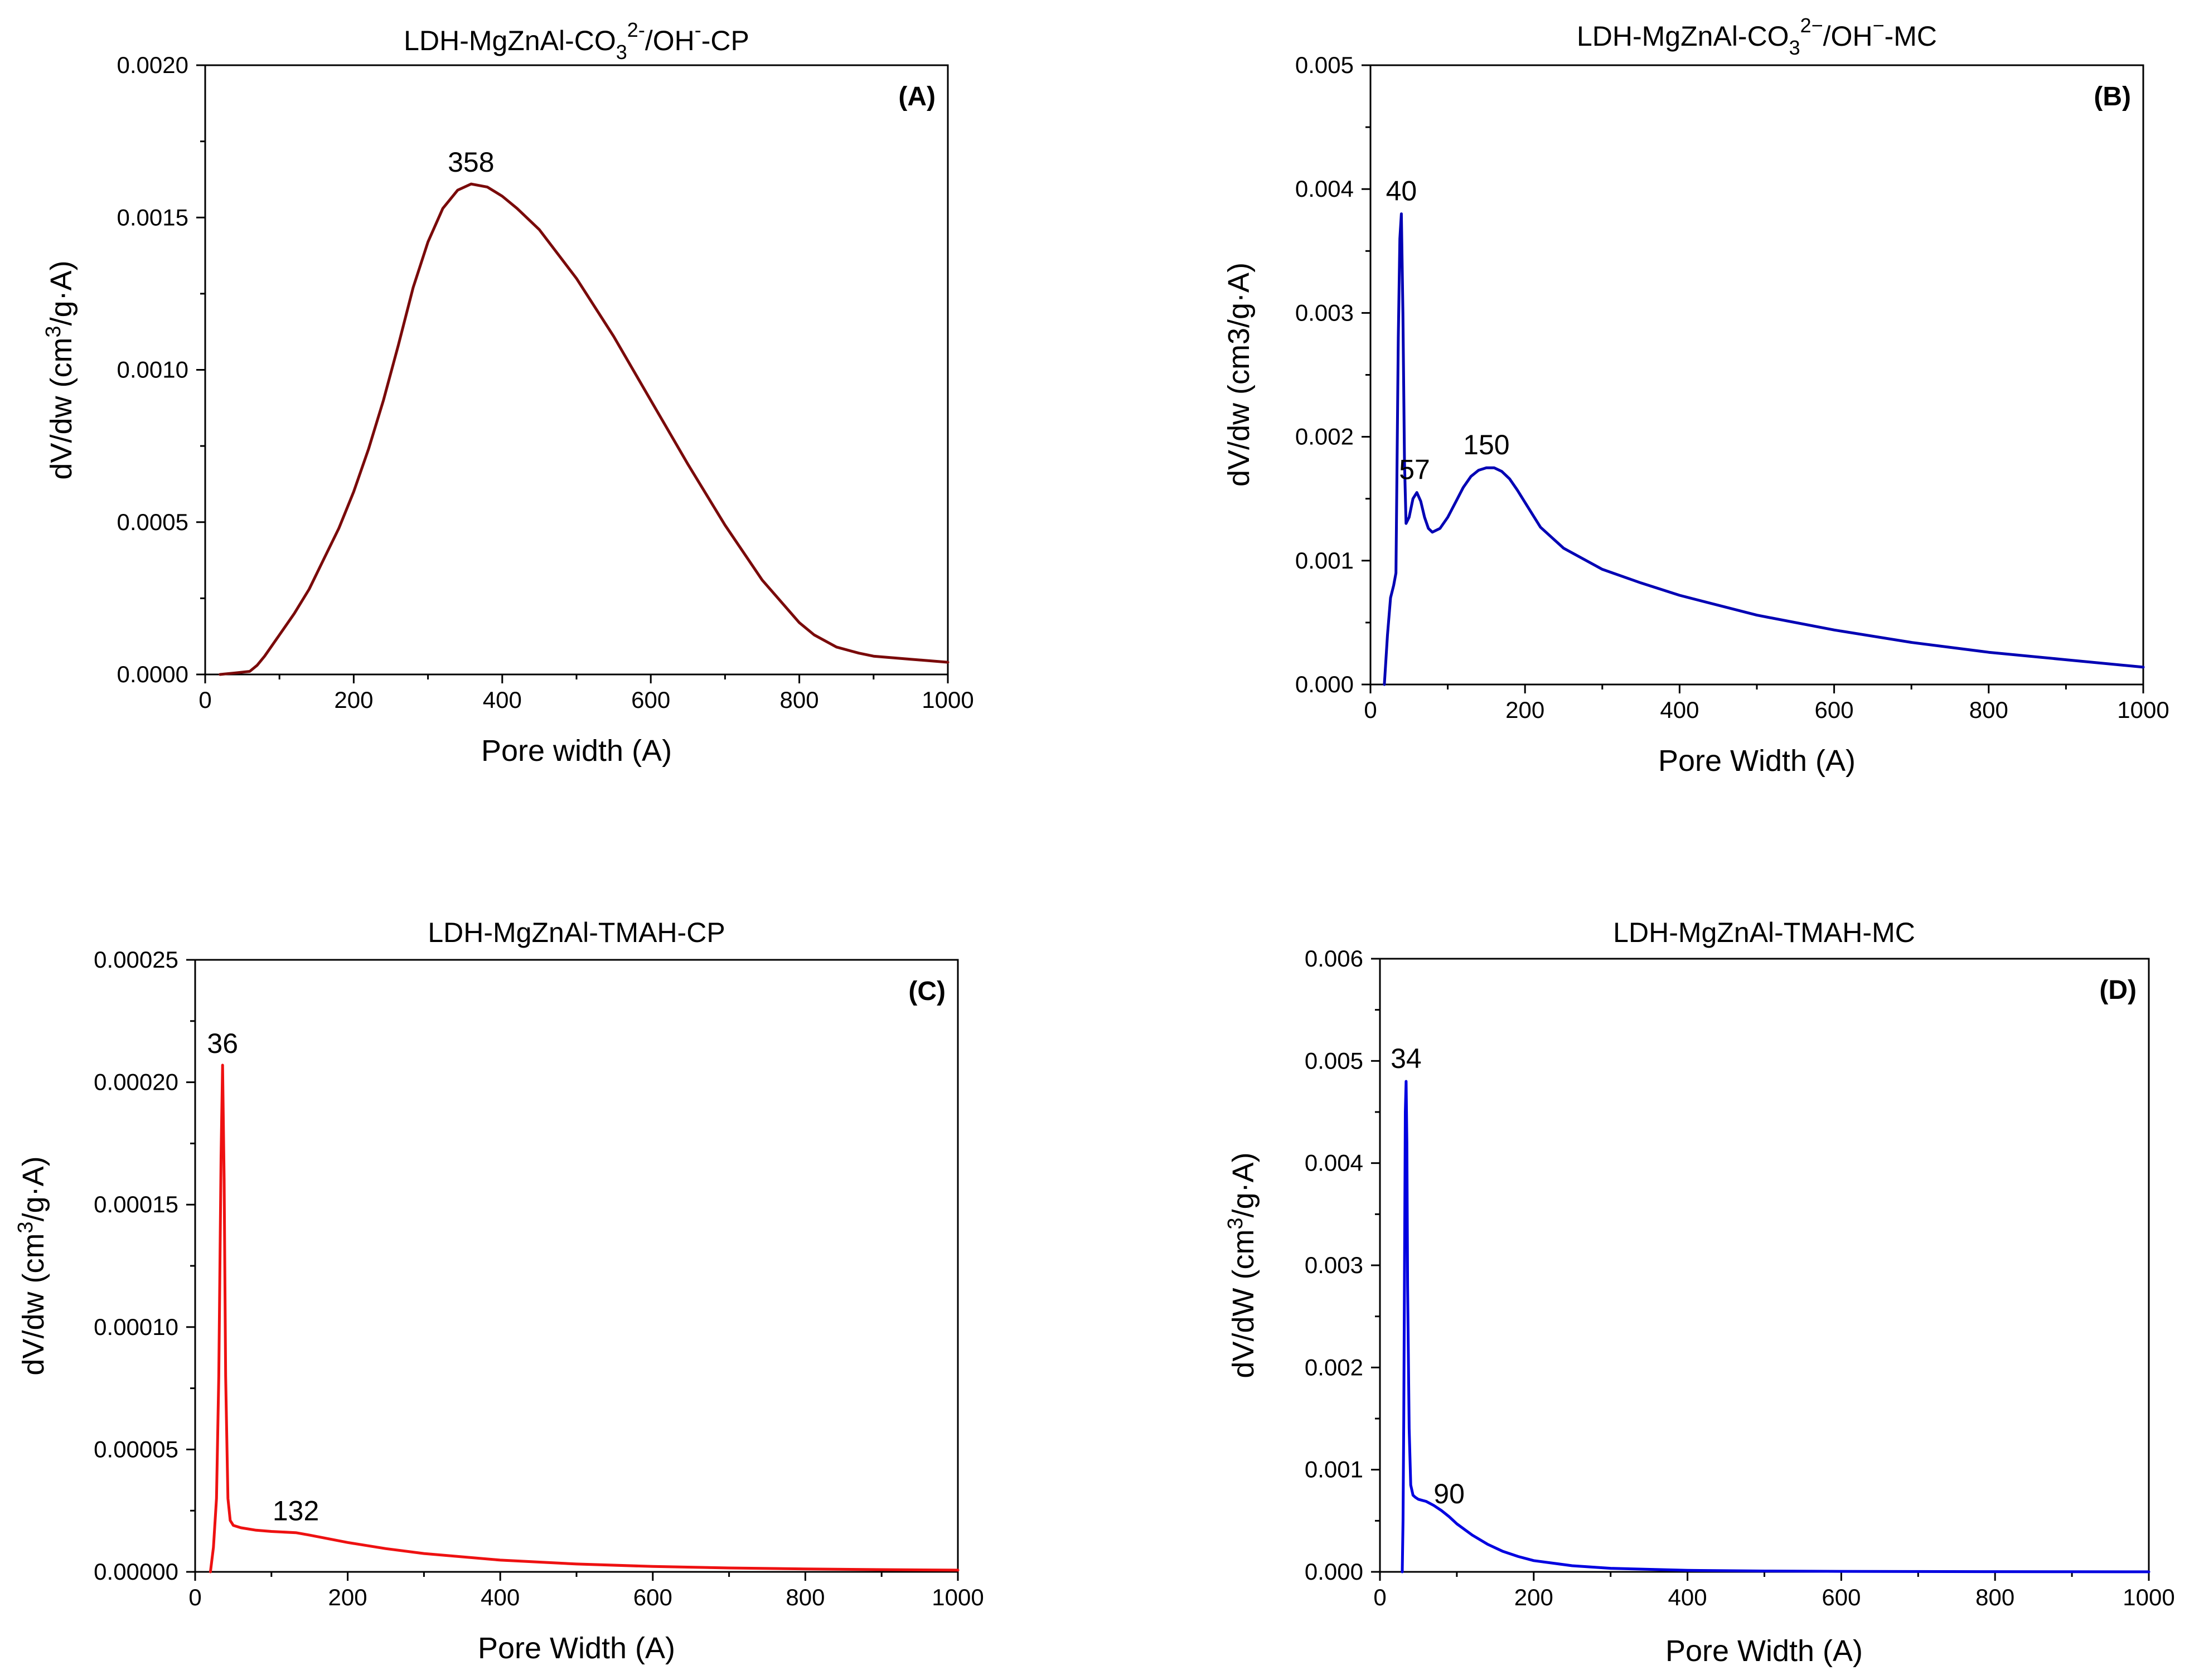 This screenshot has width=2199, height=1680. I want to click on panel-c-y-tick-label: 0.00000, so click(136, 1571).